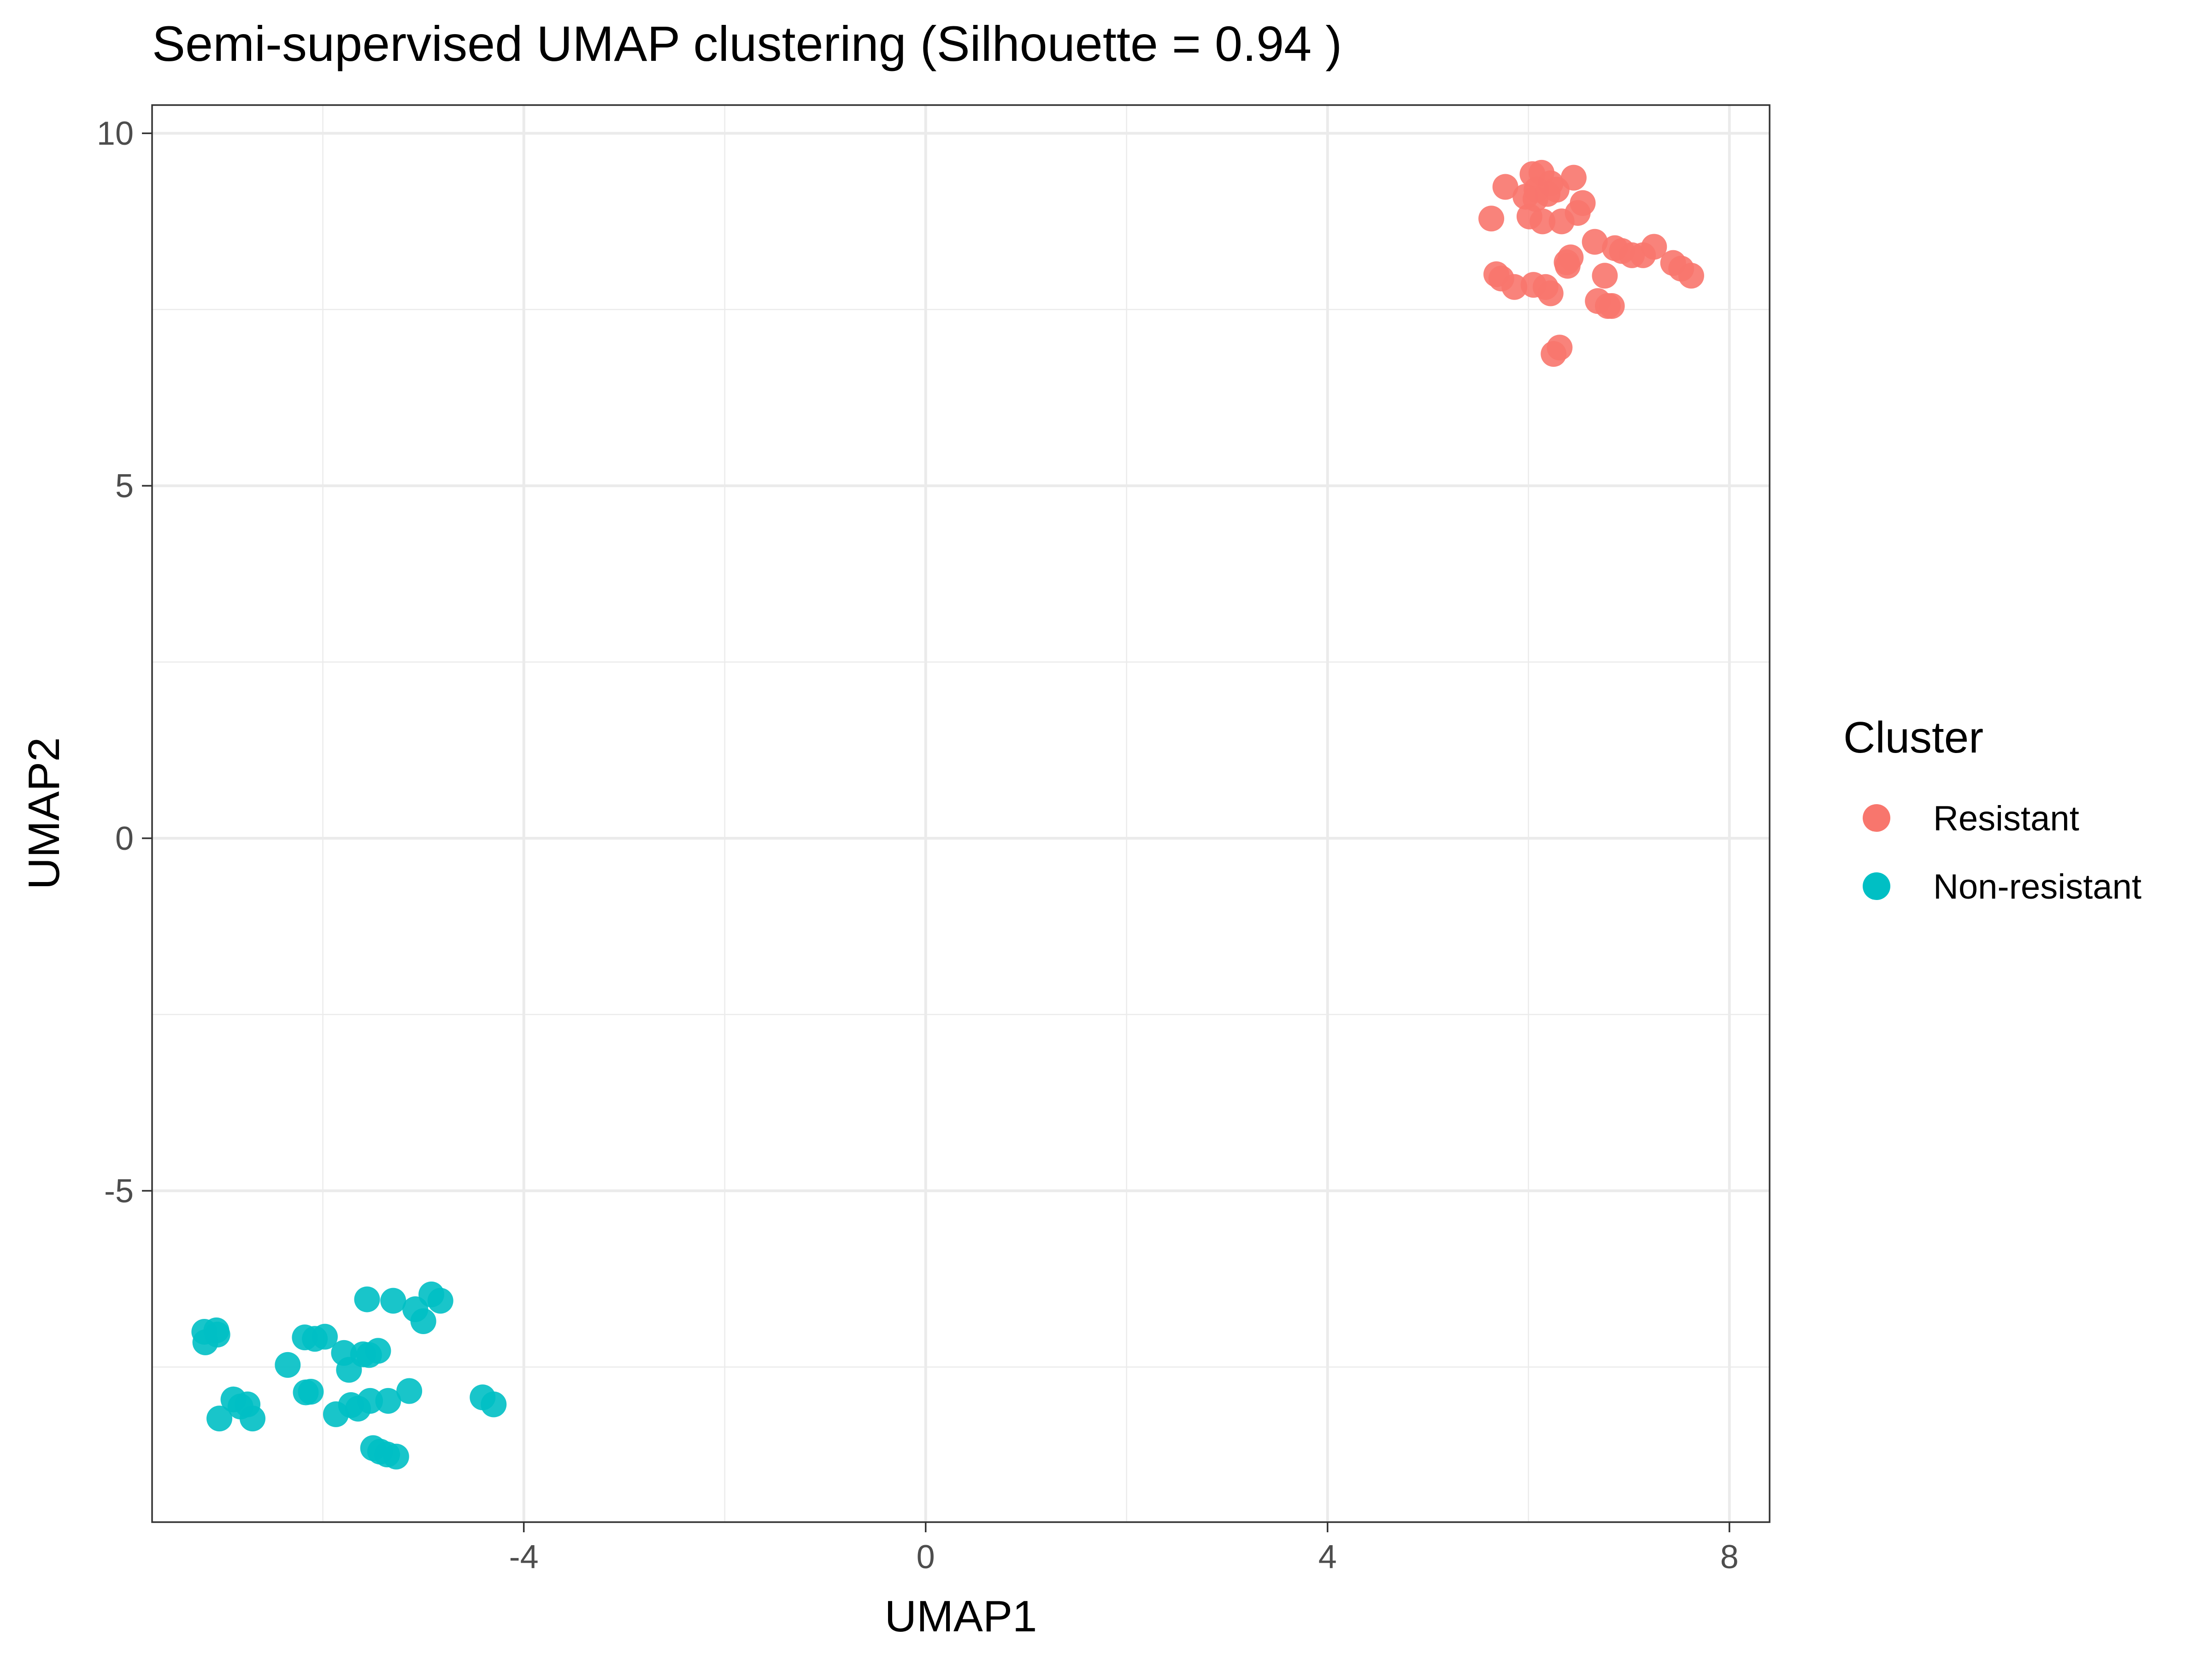 The width and height of the screenshot is (2212, 1659). Describe the element at coordinates (124, 662) in the screenshot. I see `y-axis: -5 0 5 10` at that location.